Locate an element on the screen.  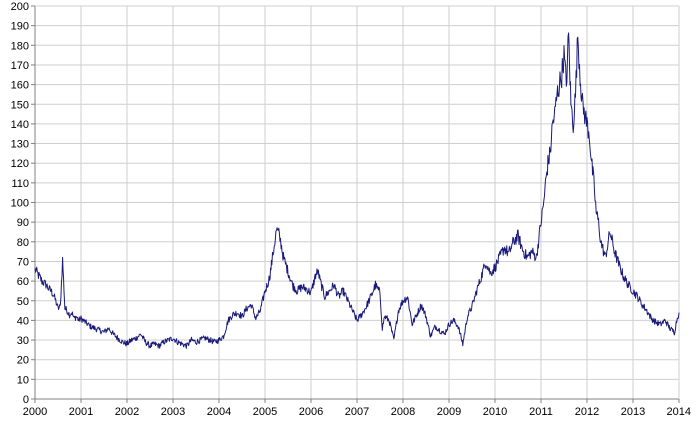
y-tick-label: 60 is located at coordinates (23, 282).